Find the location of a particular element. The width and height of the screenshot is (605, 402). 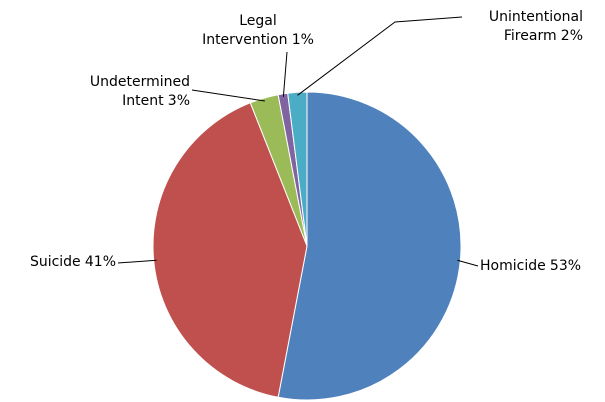

value-label: 2% is located at coordinates (571, 36).